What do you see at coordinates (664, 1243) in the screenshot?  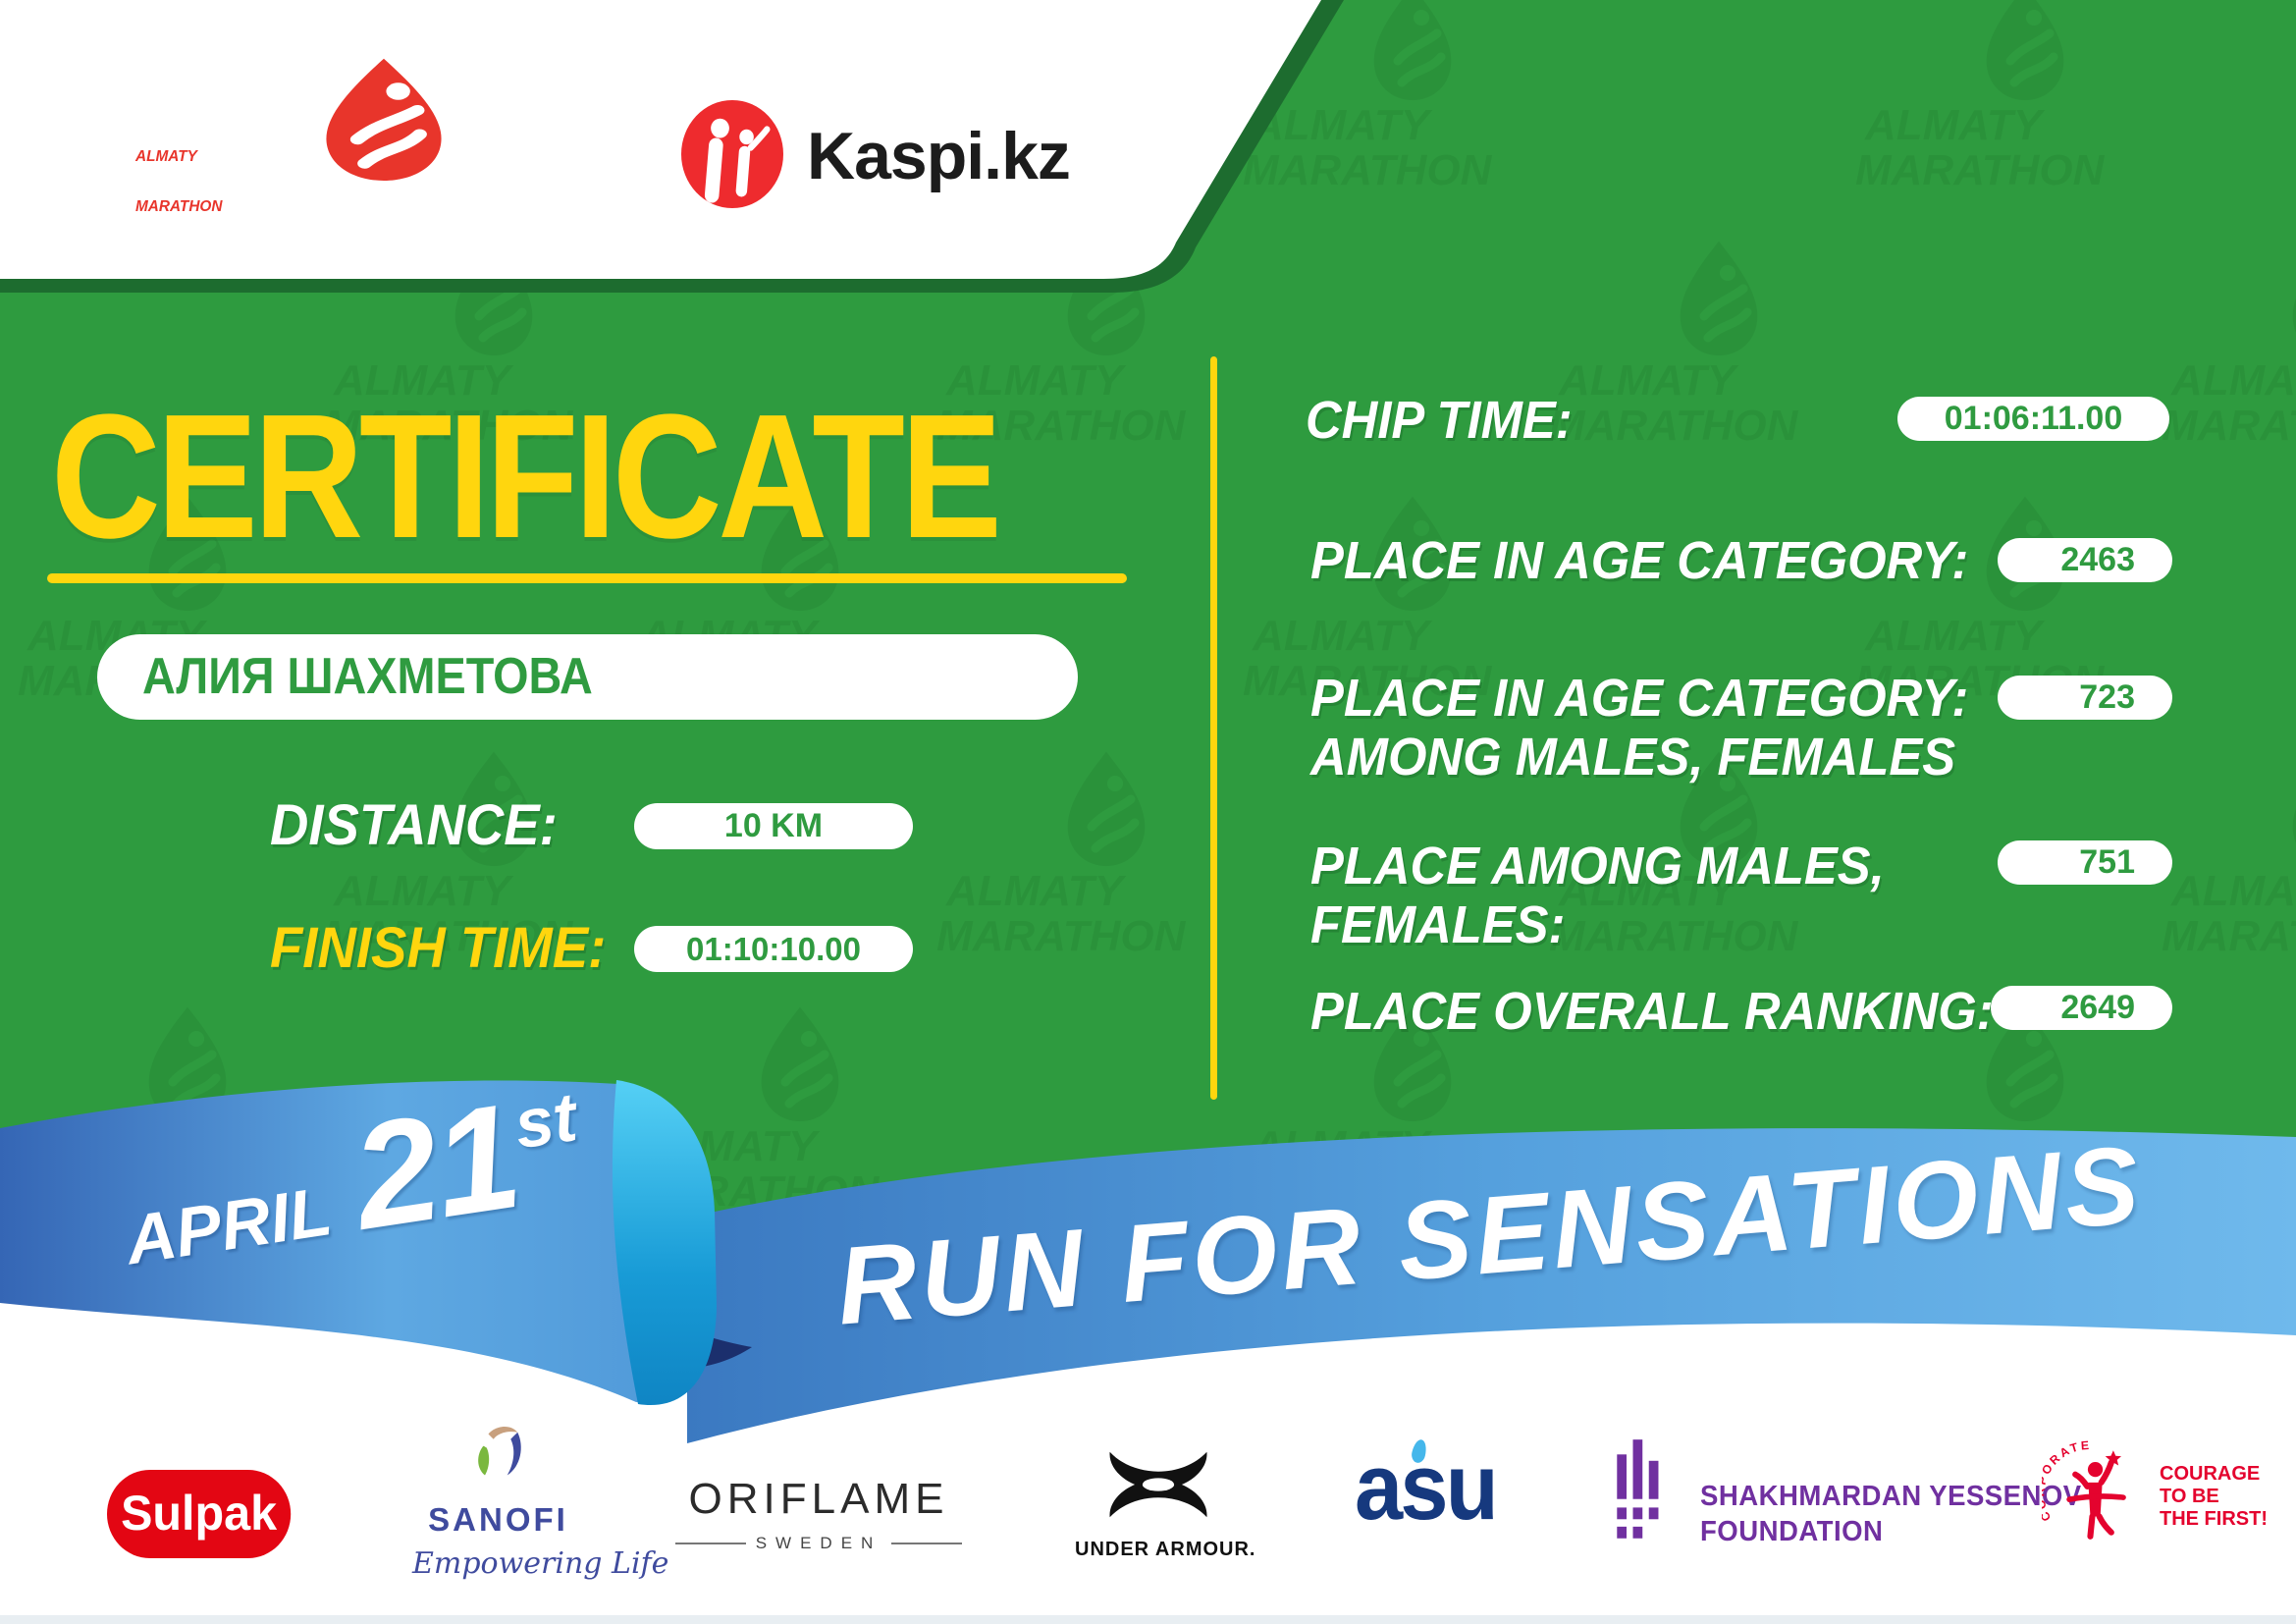 I see `ribbon-cyan-fold` at bounding box center [664, 1243].